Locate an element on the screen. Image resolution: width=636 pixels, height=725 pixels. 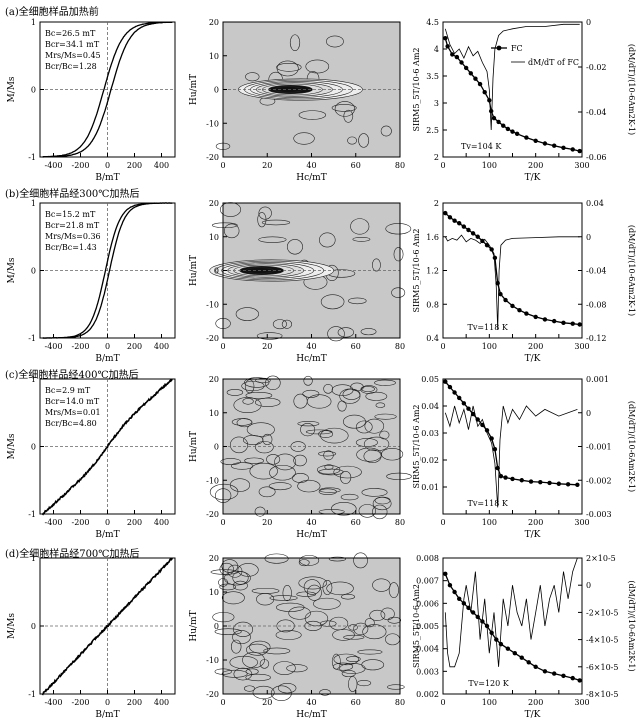
forc-x-tick-label: 0 is located at coordinates (222, 702).